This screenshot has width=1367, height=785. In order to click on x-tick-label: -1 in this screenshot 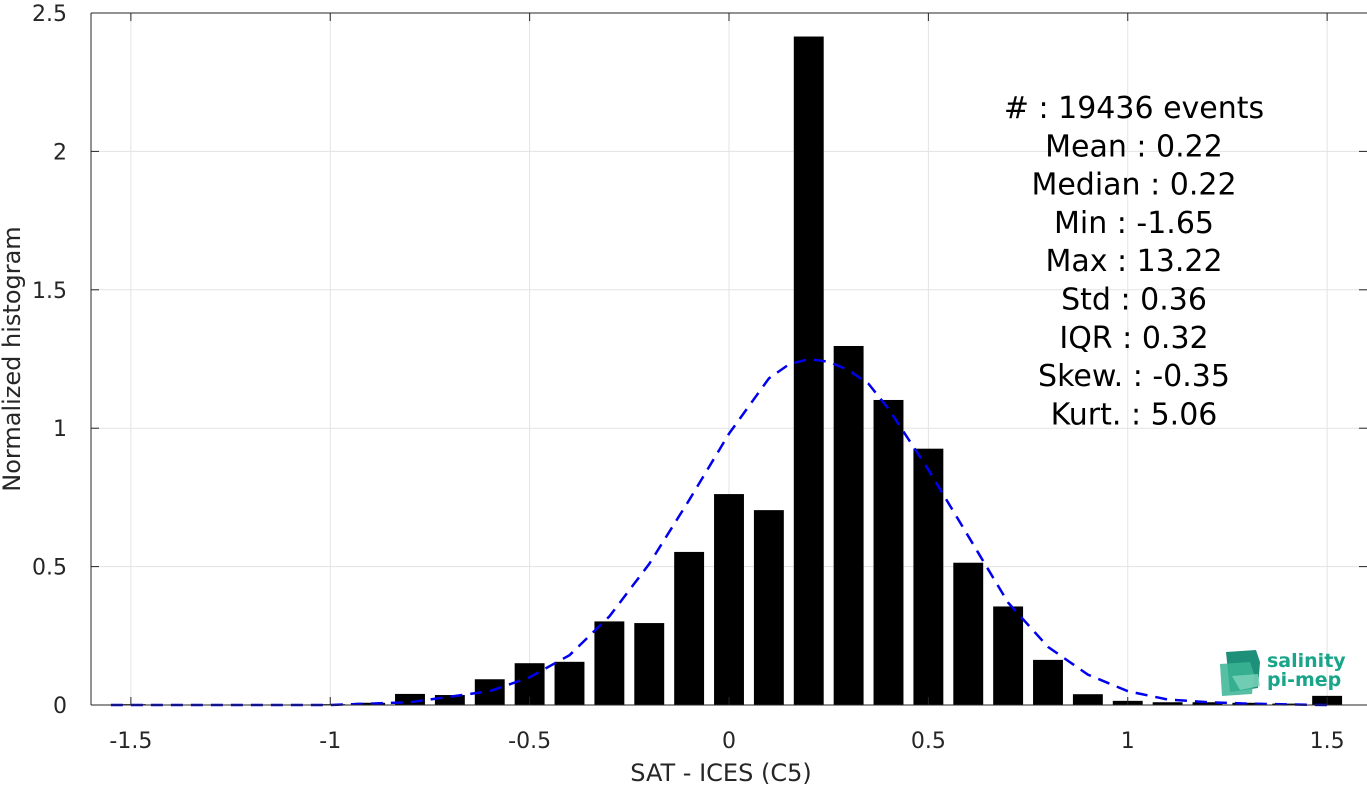, I will do `click(330, 741)`.